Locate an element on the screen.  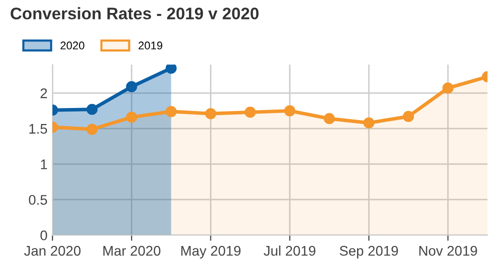
x-tick-label: May 2019 is located at coordinates (211, 252).